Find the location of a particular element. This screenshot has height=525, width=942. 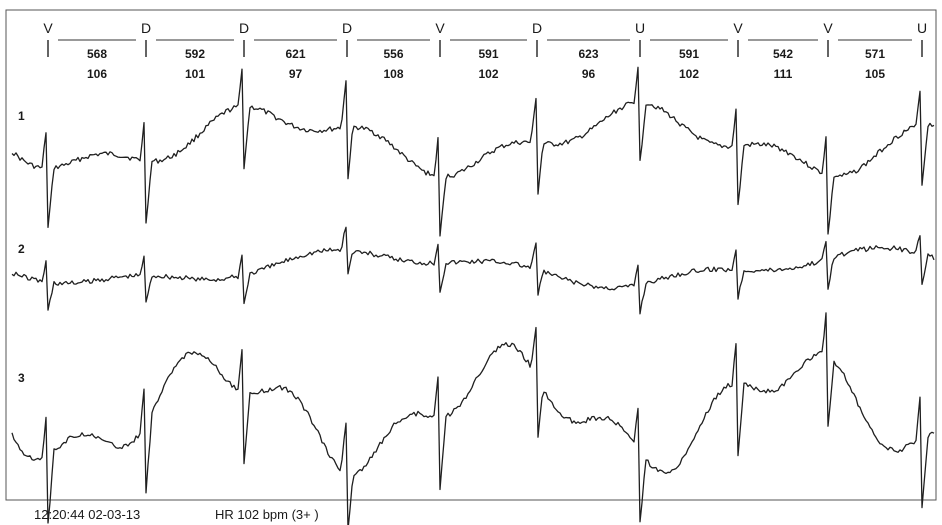

beat-rate-value: 105 is located at coordinates (875, 74).